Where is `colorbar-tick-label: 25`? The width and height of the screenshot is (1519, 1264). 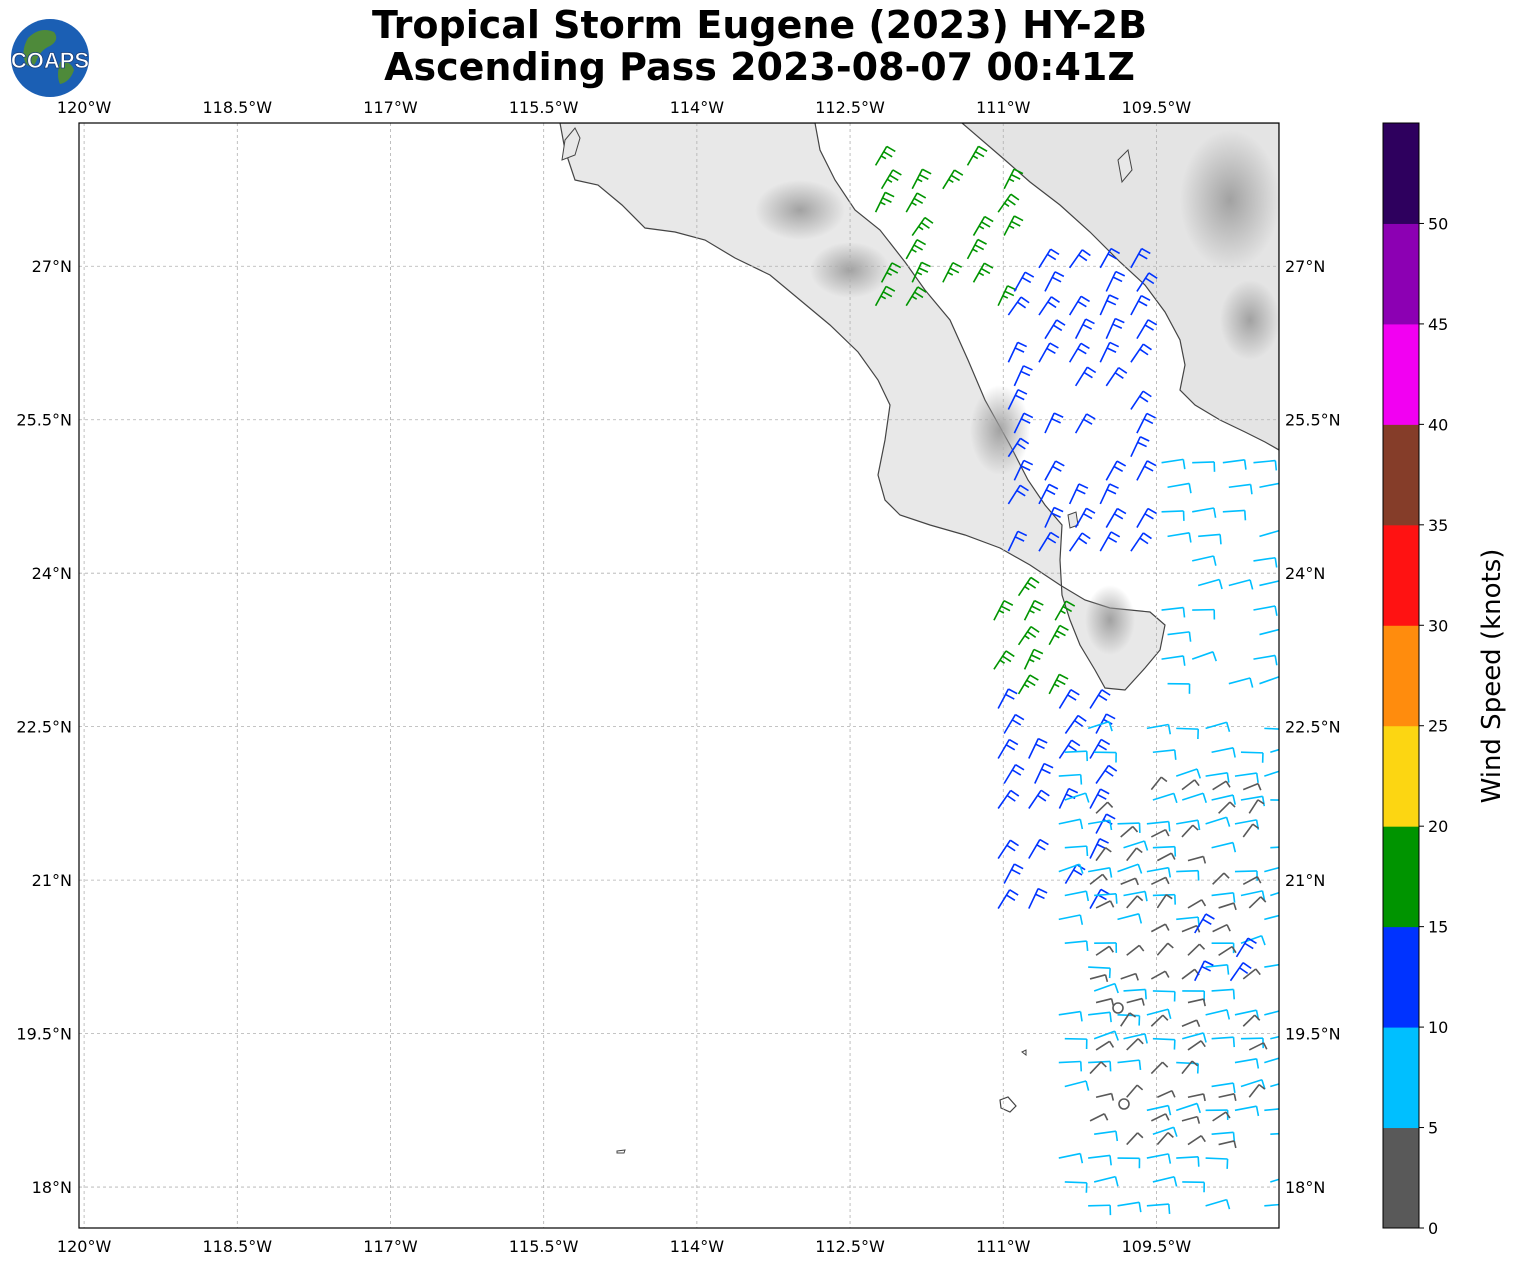
colorbar-tick-label: 25 is located at coordinates (1438, 726).